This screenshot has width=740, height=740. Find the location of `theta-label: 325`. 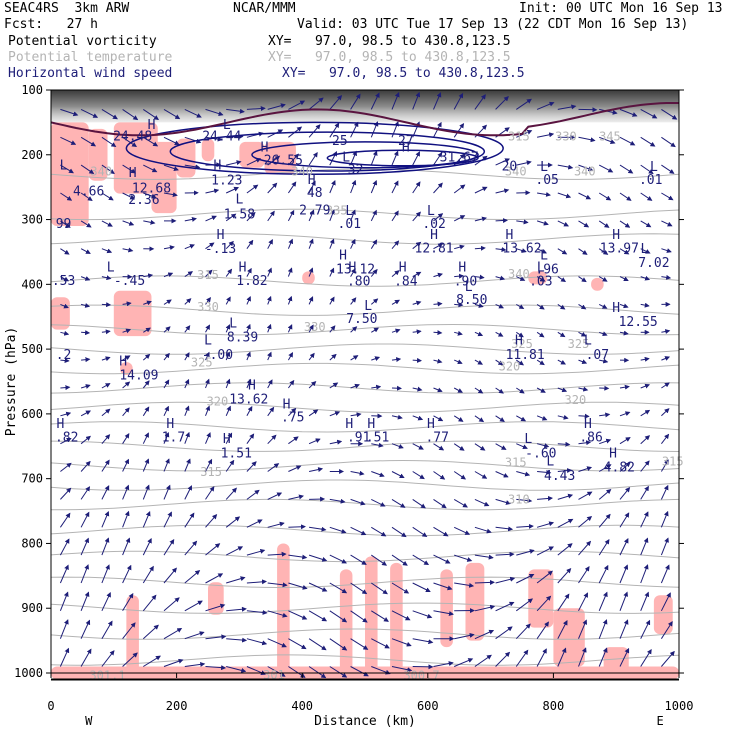

theta-label: 325 is located at coordinates (579, 344).